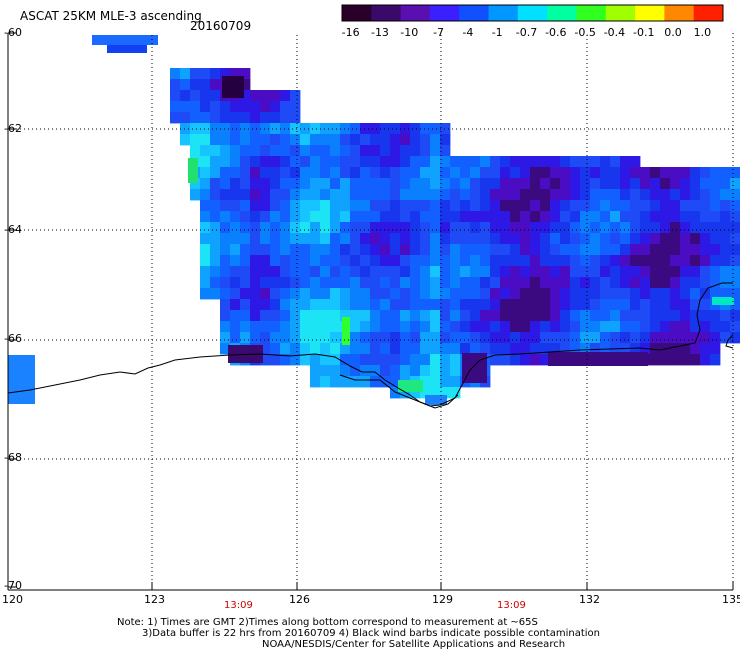 This screenshot has width=740, height=651. I want to click on colorbar-swatch, so click(620, 13).